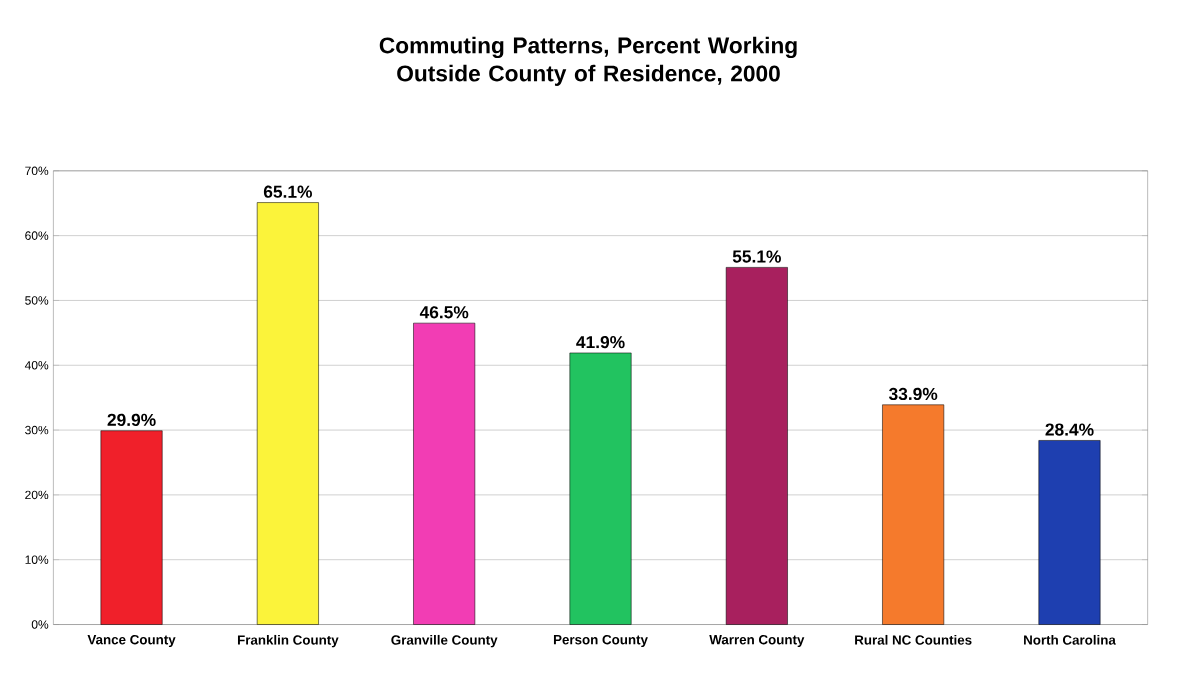  What do you see at coordinates (1069, 429) in the screenshot?
I see `data-label: 28.4%` at bounding box center [1069, 429].